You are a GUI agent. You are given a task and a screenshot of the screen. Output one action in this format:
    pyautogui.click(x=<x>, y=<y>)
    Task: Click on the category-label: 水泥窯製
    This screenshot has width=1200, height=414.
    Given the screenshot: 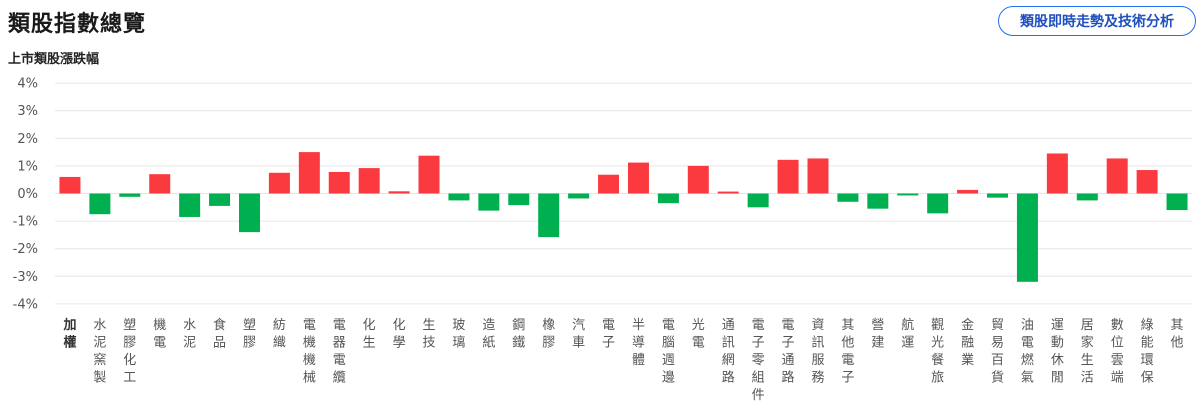 What is the action you would take?
    pyautogui.click(x=99, y=352)
    